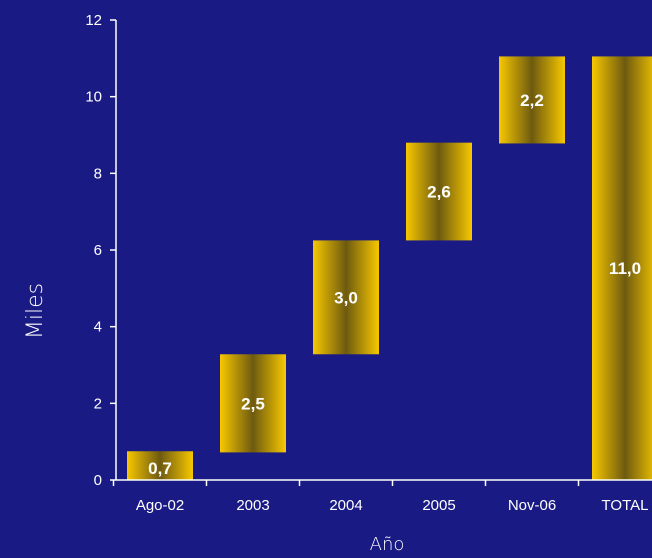 The width and height of the screenshot is (652, 558). I want to click on y-tick-label: 12, so click(93, 20).